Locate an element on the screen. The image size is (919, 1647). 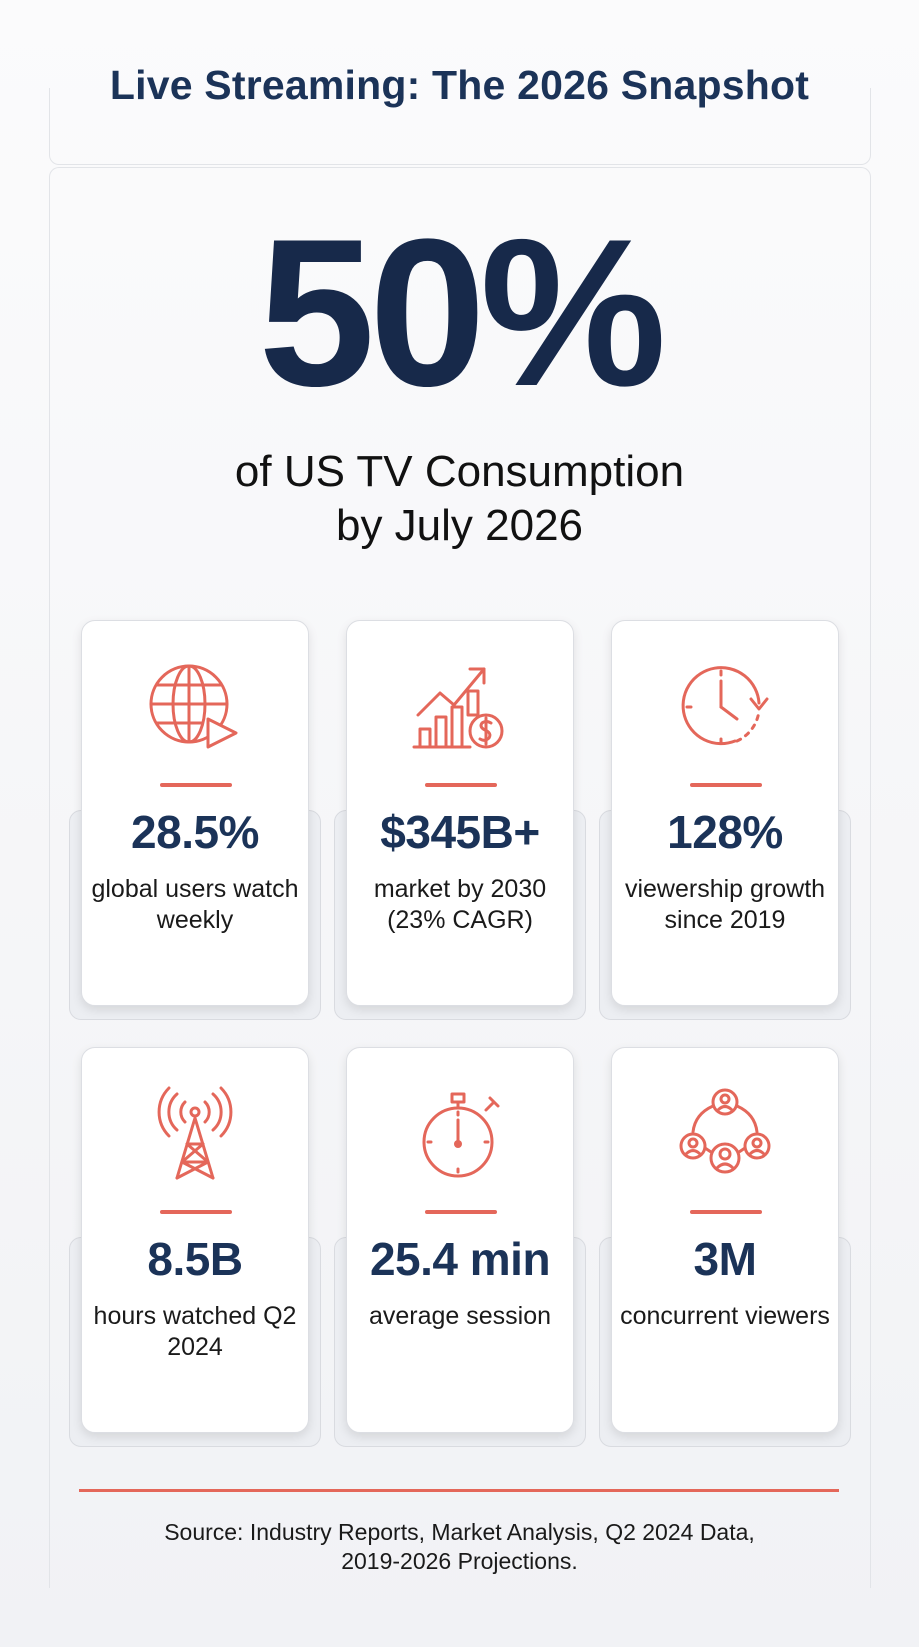
stat-card-market-size: $345B+ market by 2030 (23% CAGR) is located at coordinates (460, 820).